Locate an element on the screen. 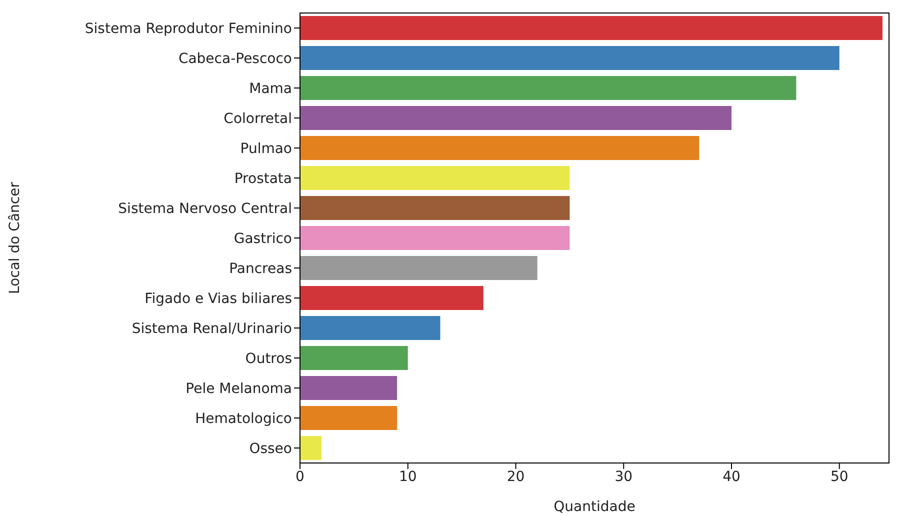  y-tick-label: Osseo is located at coordinates (270, 448).